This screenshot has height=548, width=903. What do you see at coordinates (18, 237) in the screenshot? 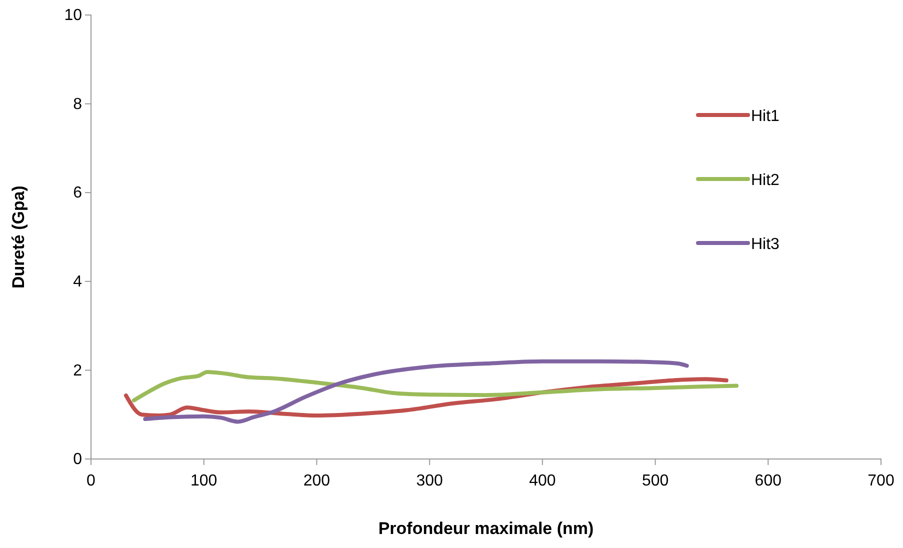
I see `y-axis-title: Dureté (Gpa)` at bounding box center [18, 237].